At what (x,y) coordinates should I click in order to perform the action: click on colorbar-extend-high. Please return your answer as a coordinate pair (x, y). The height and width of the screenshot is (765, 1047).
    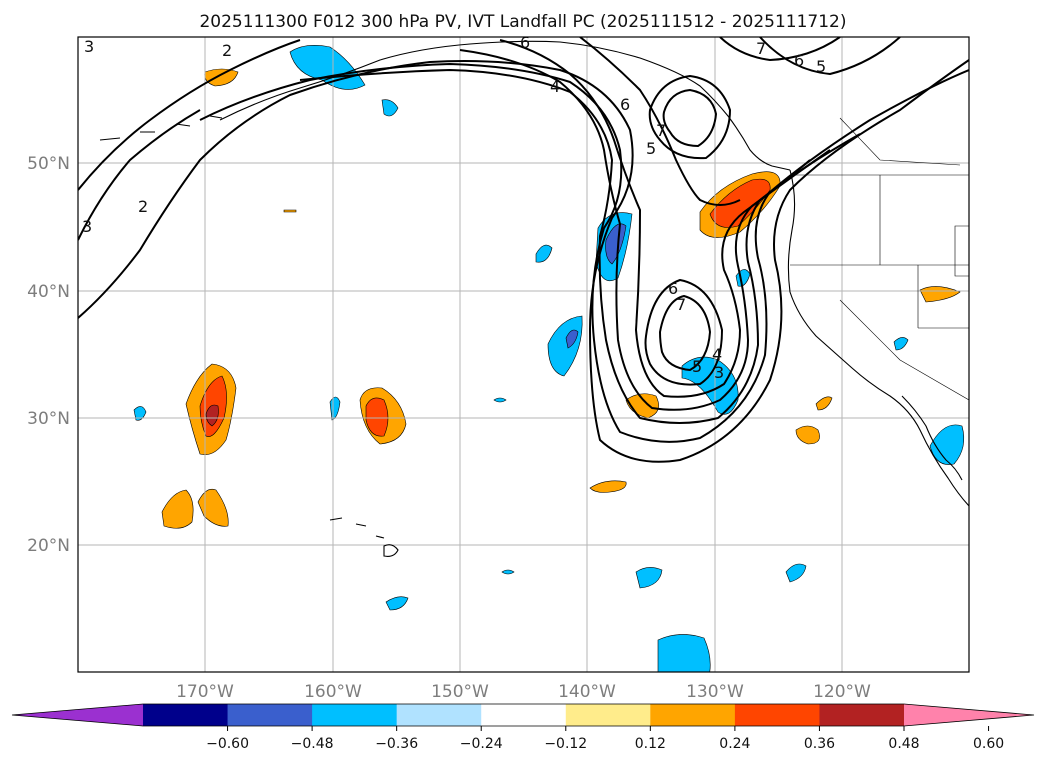
    Looking at the image, I should click on (969, 715).